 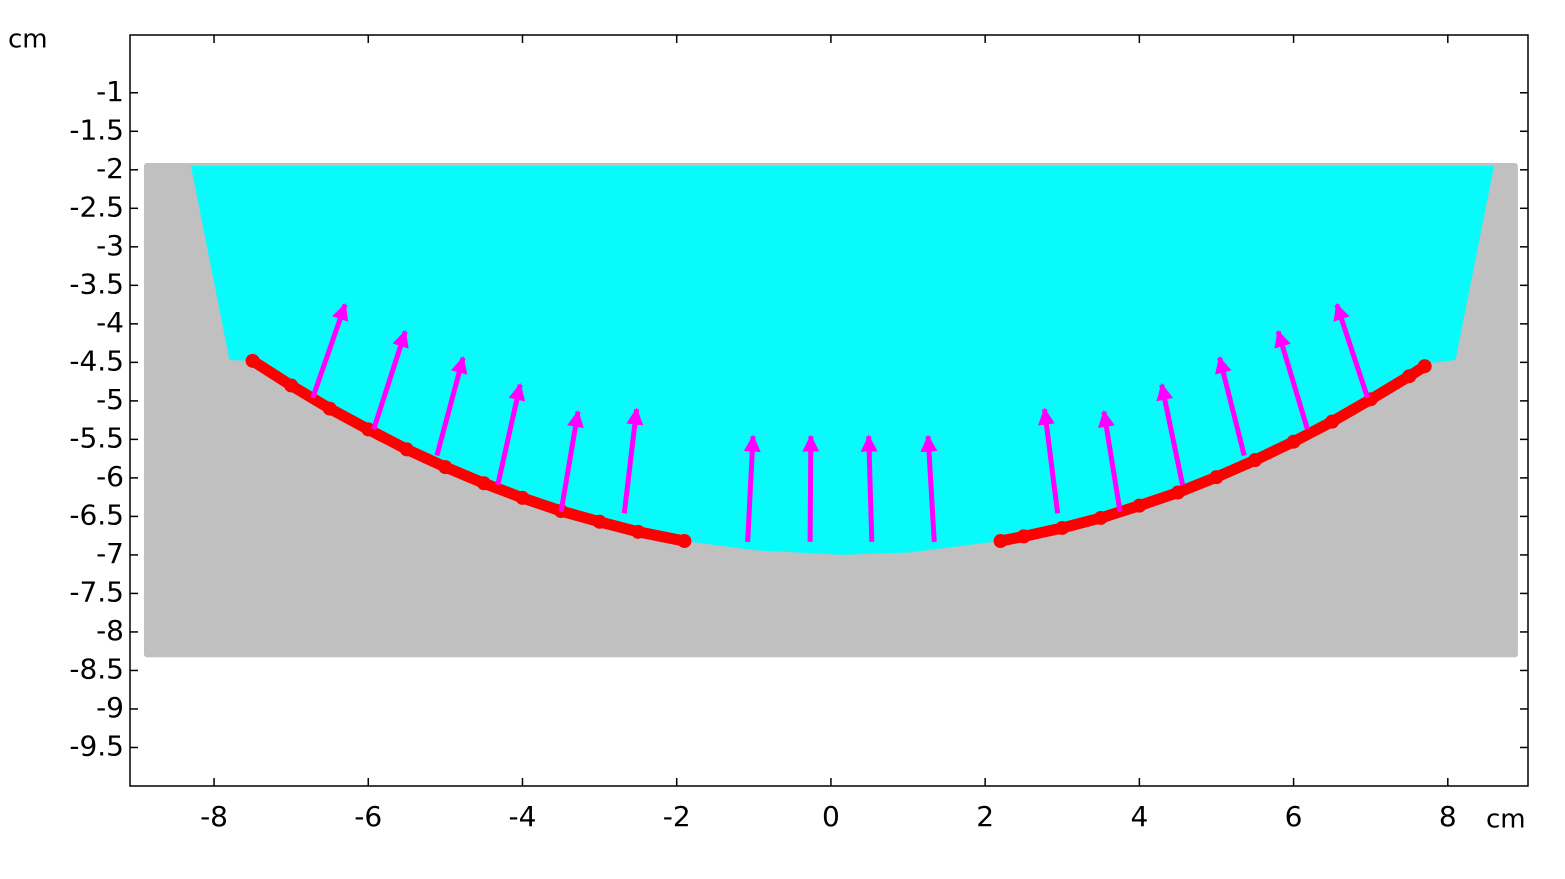 What do you see at coordinates (831, 816) in the screenshot?
I see `x-tick-label: 0` at bounding box center [831, 816].